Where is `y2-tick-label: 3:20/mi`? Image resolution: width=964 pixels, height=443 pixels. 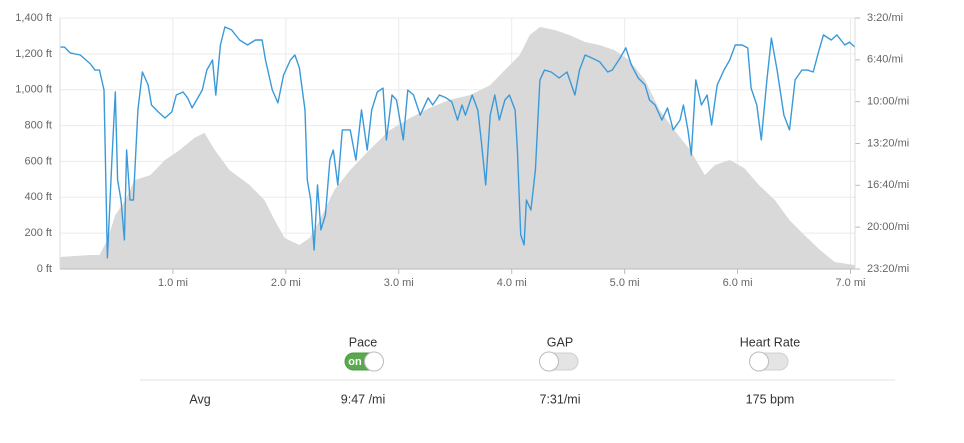 y2-tick-label: 3:20/mi is located at coordinates (885, 18).